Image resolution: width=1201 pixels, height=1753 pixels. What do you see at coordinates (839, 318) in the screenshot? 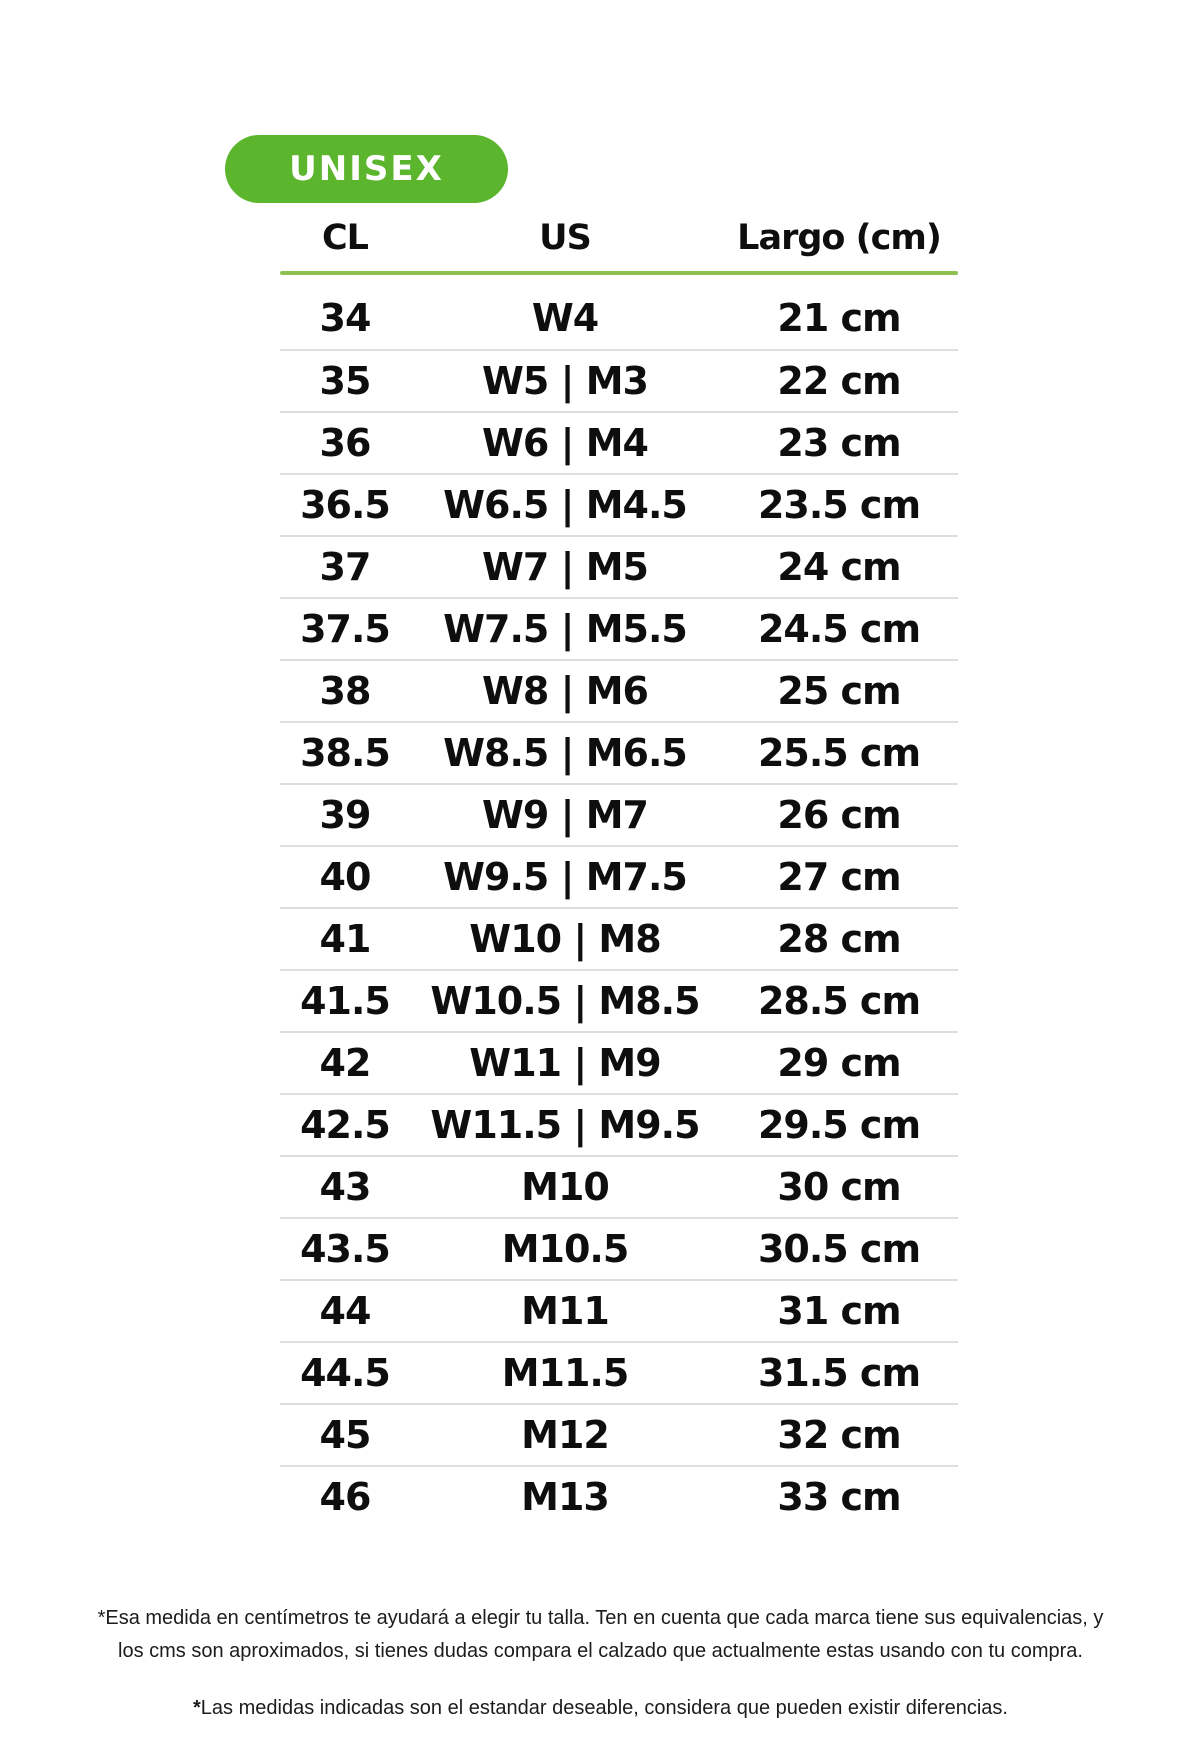
I see `cell-largo: 21 cm` at bounding box center [839, 318].